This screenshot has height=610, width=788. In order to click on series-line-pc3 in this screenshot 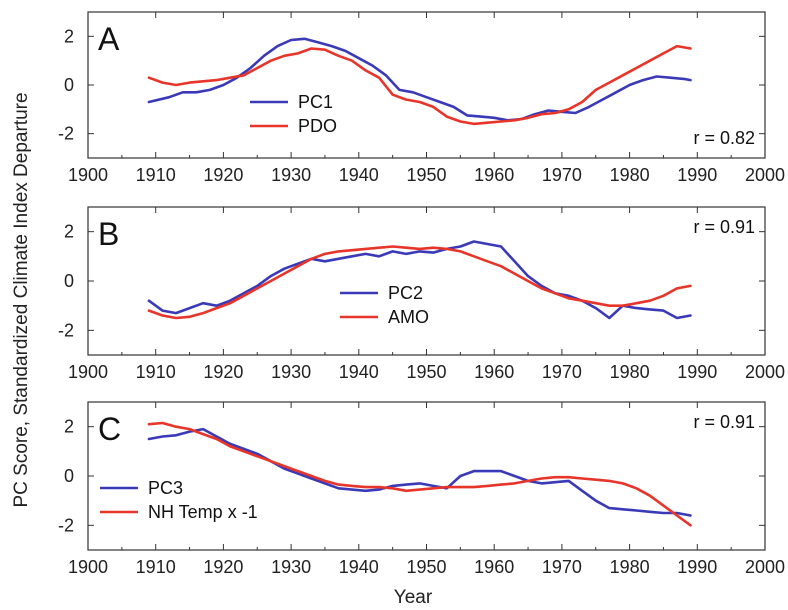, I will do `click(419, 472)`.